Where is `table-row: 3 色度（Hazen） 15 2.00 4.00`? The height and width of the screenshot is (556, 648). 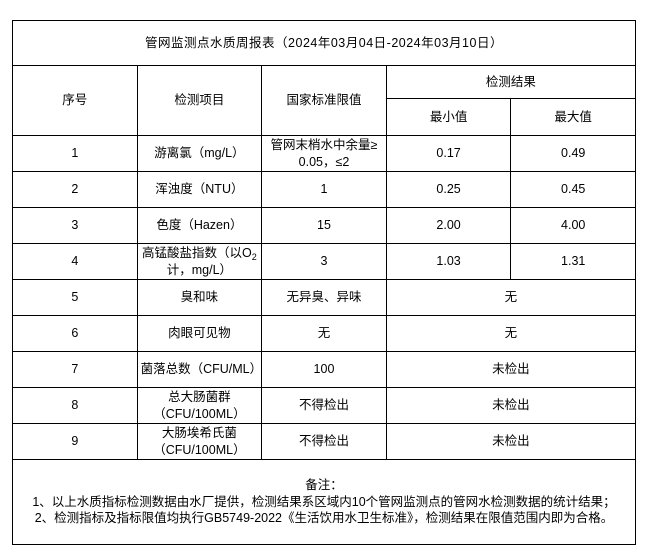 table-row: 3 色度（Hazen） 15 2.00 4.00 is located at coordinates (324, 225).